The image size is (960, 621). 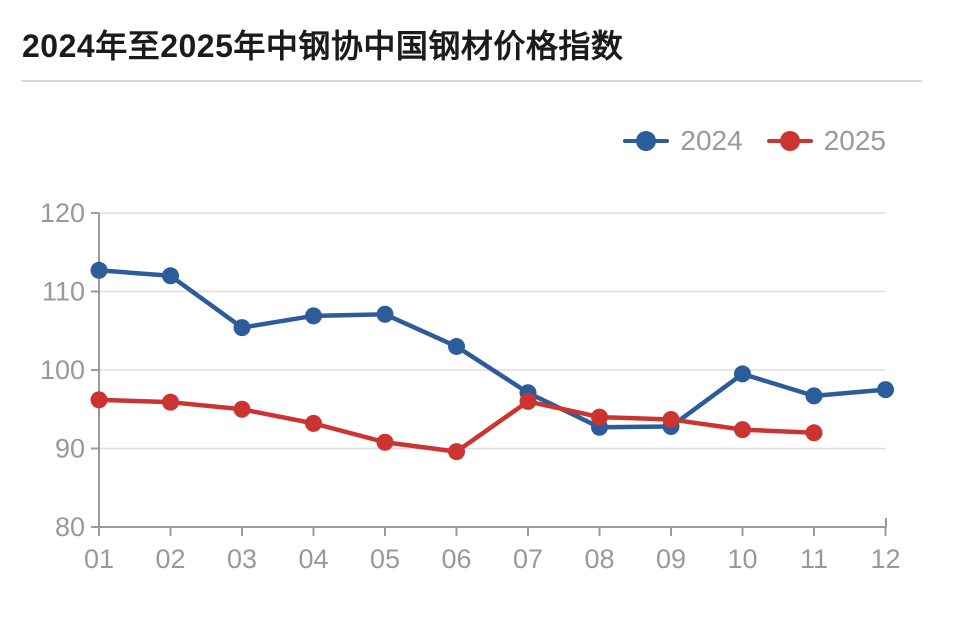 I want to click on legend-label-2024: 2024, so click(x=711, y=140).